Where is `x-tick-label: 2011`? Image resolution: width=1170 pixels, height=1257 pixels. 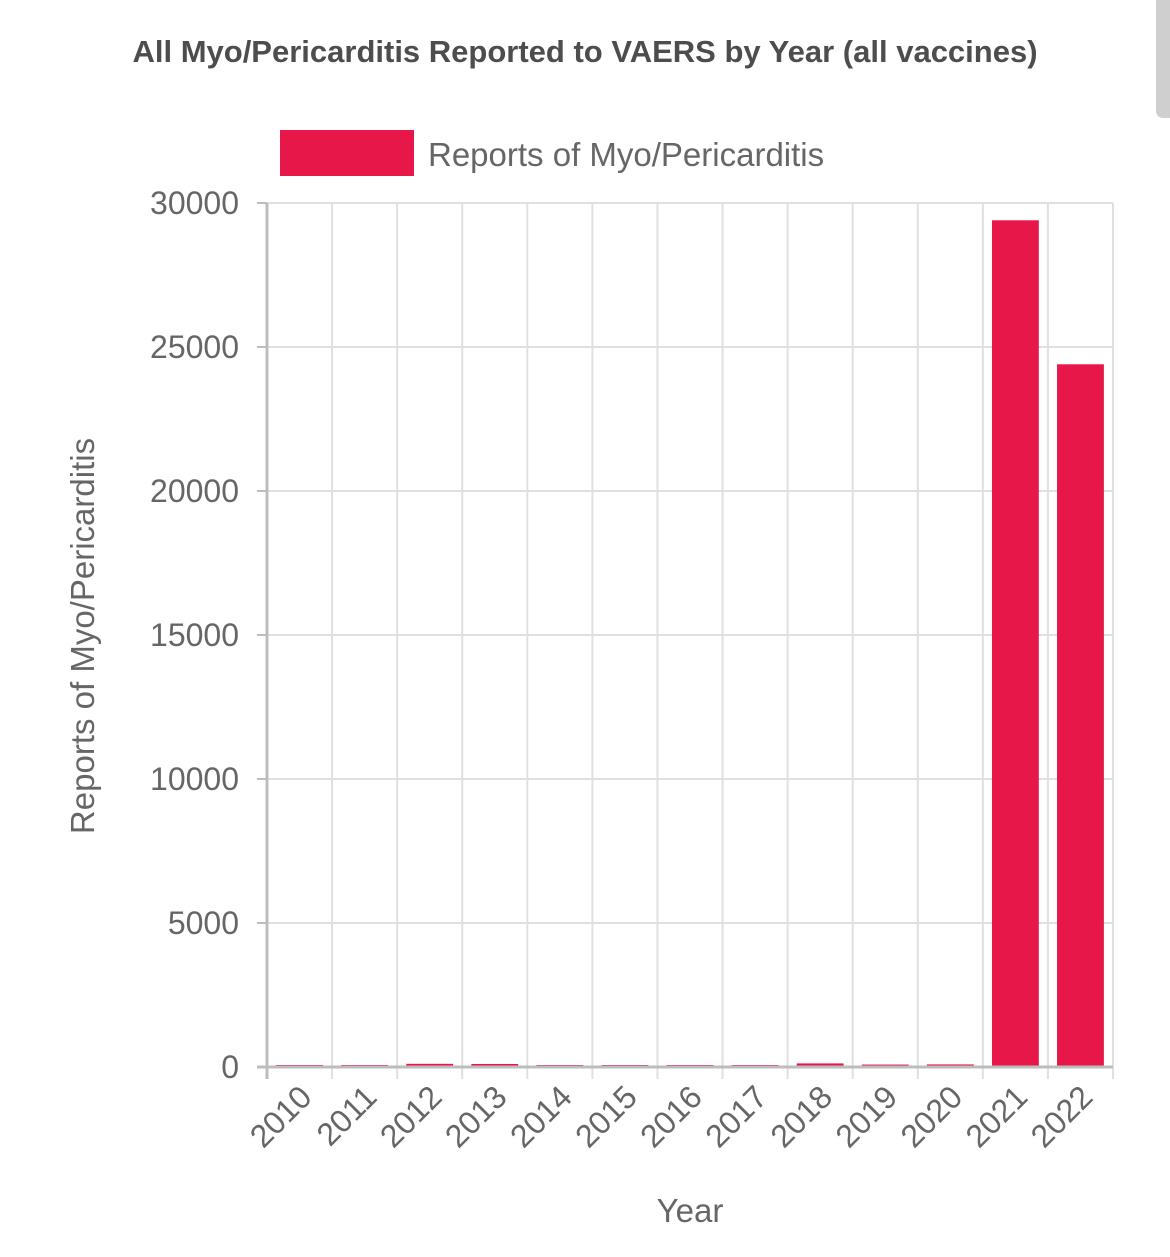
x-tick-label: 2011 is located at coordinates (346, 1115).